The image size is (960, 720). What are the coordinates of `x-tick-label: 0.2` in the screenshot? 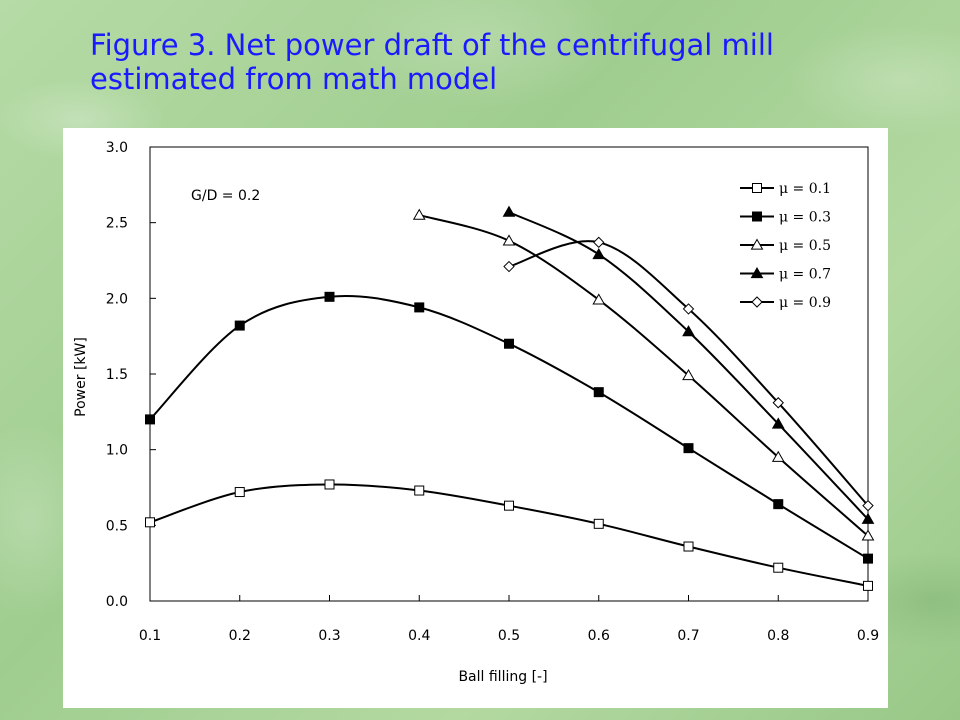 It's located at (240, 636).